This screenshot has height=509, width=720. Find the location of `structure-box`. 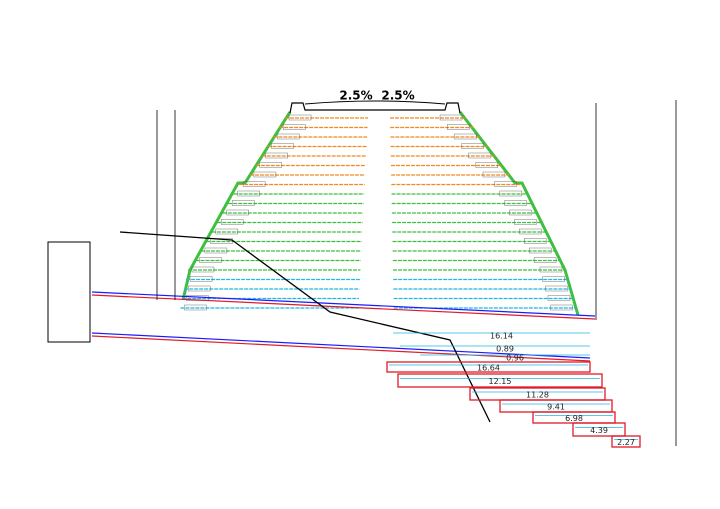

structure-box is located at coordinates (69, 292).